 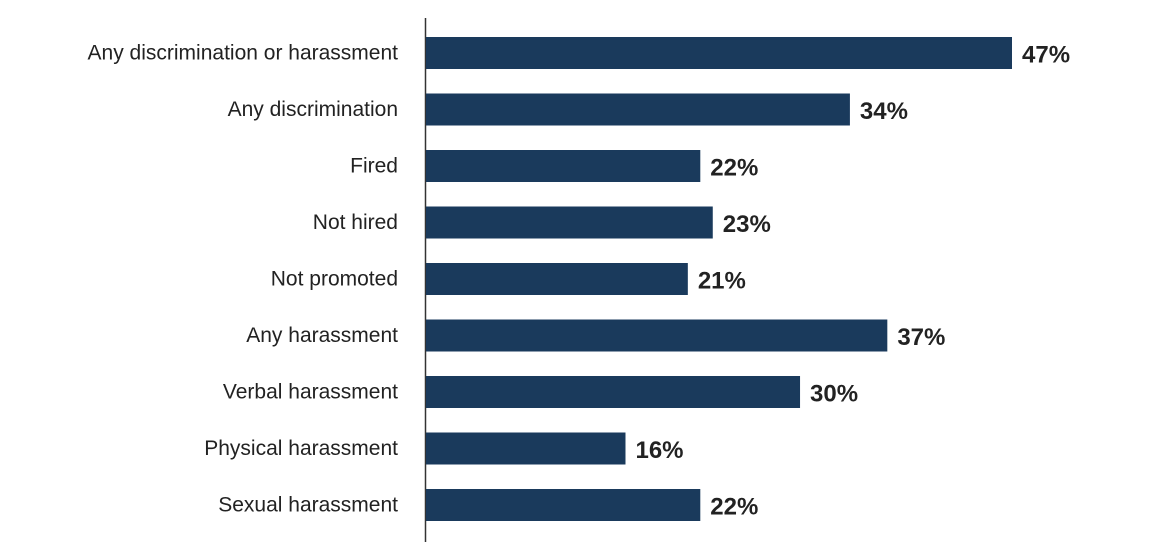 I want to click on value-label: 34%, so click(x=884, y=111).